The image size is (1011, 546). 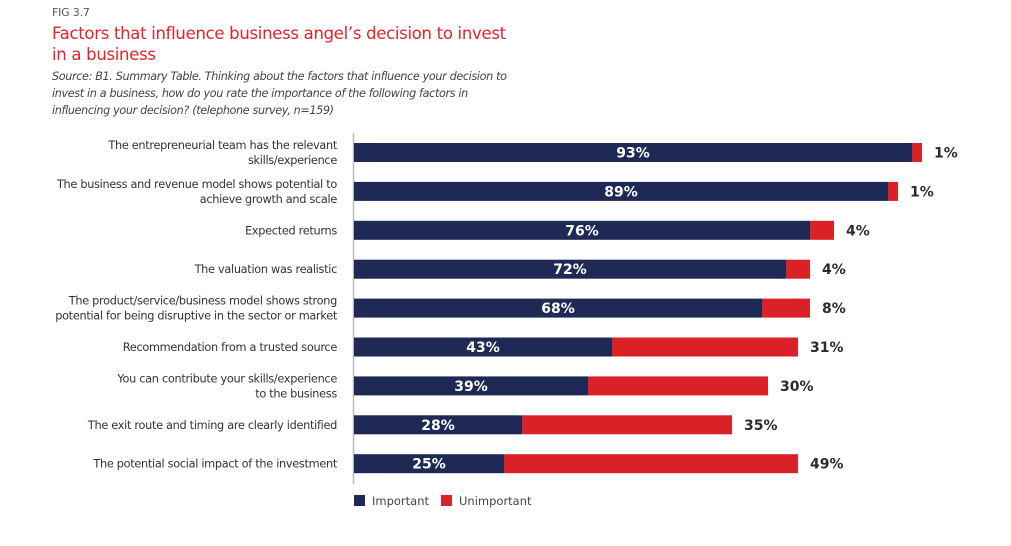 What do you see at coordinates (797, 387) in the screenshot?
I see `data-label-unimportant: 30%` at bounding box center [797, 387].